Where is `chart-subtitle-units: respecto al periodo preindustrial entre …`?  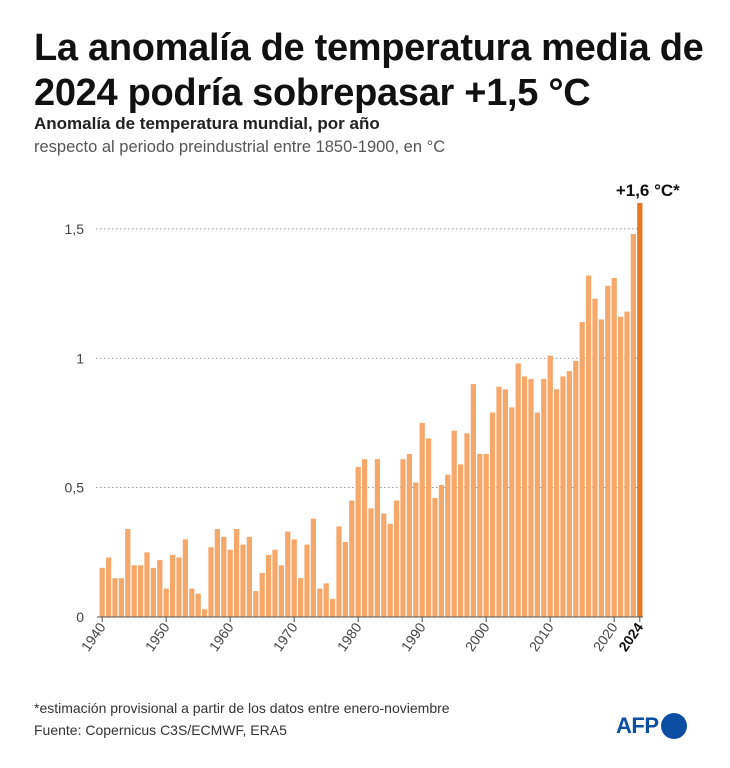 chart-subtitle-units: respecto al periodo preindustrial entre … is located at coordinates (240, 147).